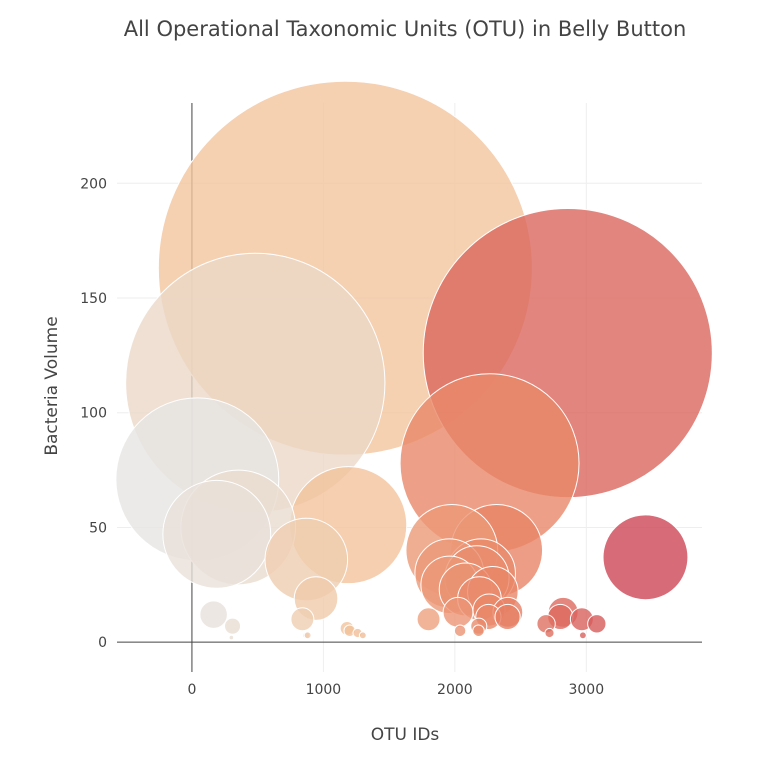 The width and height of the screenshot is (770, 762). What do you see at coordinates (324, 690) in the screenshot?
I see `x-tick-label: 1000` at bounding box center [324, 690].